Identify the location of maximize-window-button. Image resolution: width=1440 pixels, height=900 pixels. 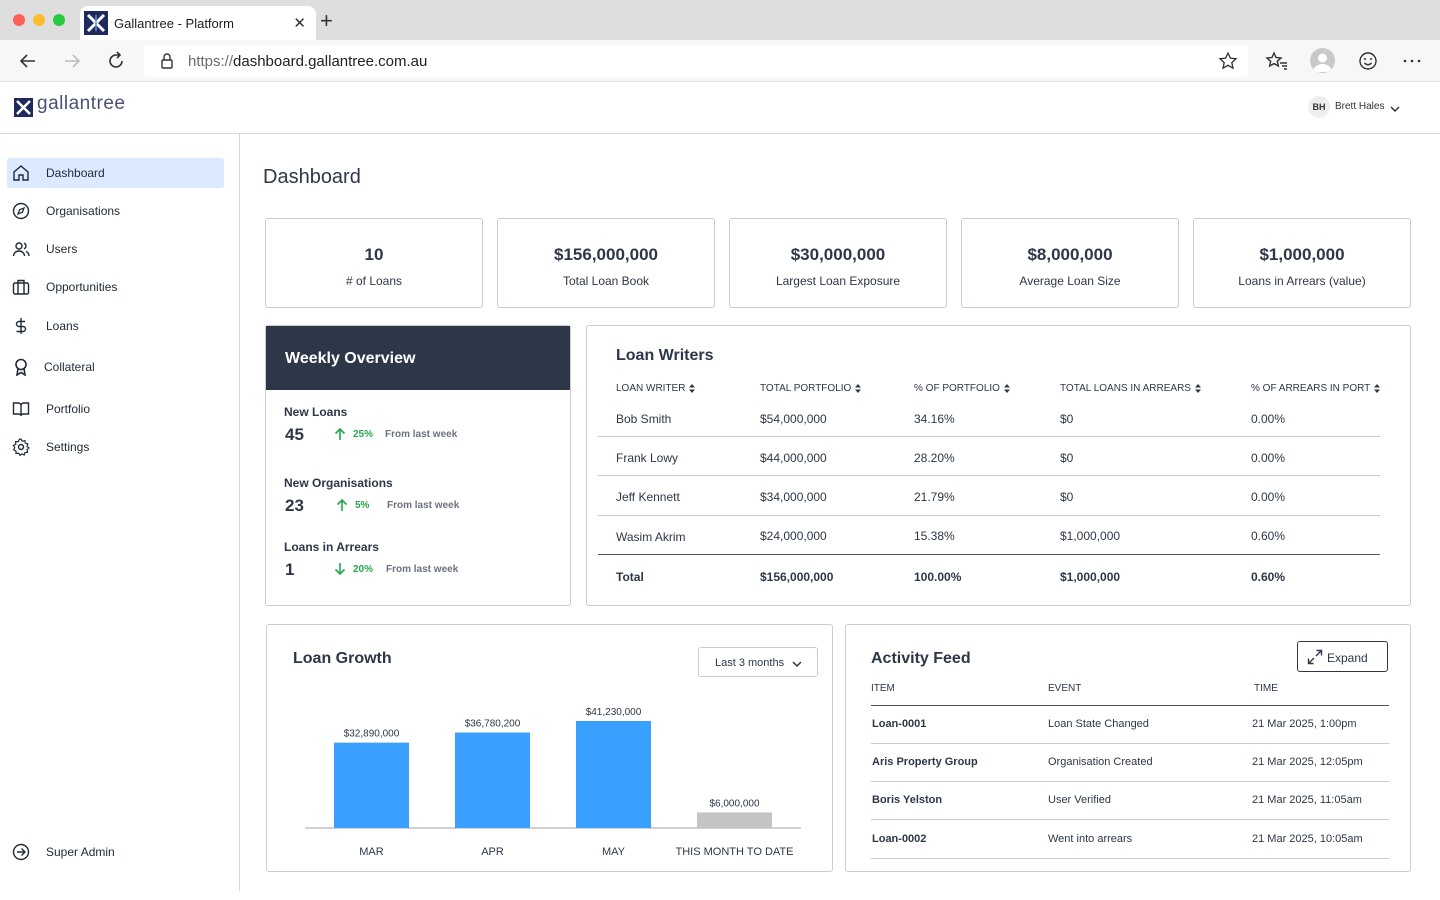
(59, 20).